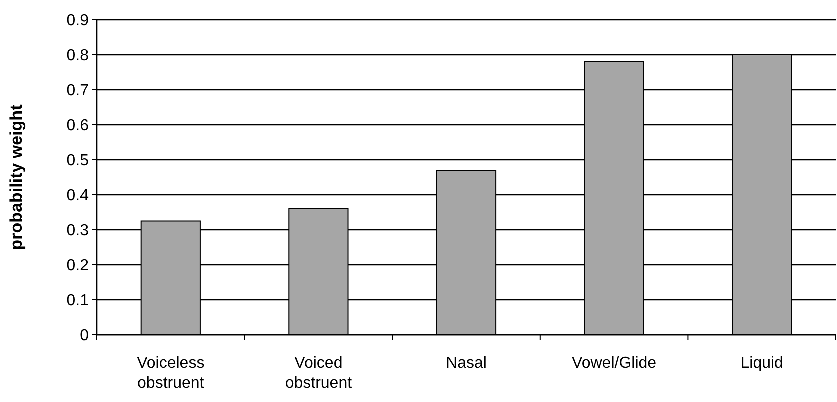 The image size is (837, 402). Describe the element at coordinates (16, 177) in the screenshot. I see `y-axis-title: probability weight` at that location.